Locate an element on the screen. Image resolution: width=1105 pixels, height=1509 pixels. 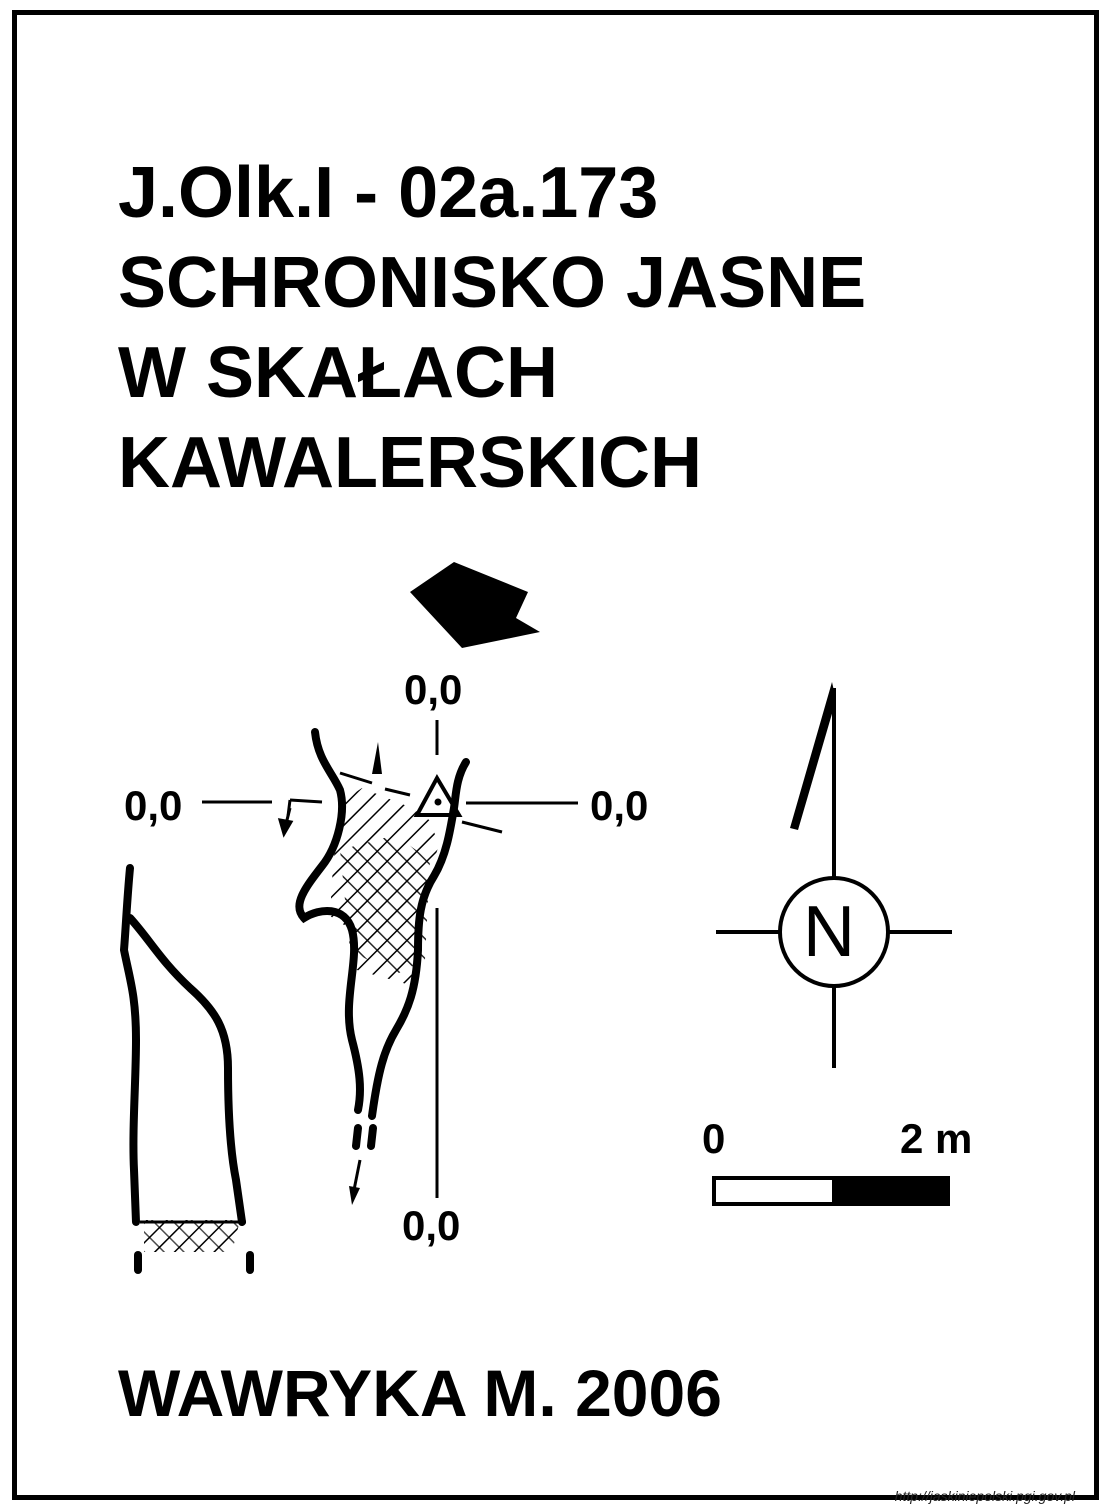
north-arrow-icon is located at coordinates (813, 780).